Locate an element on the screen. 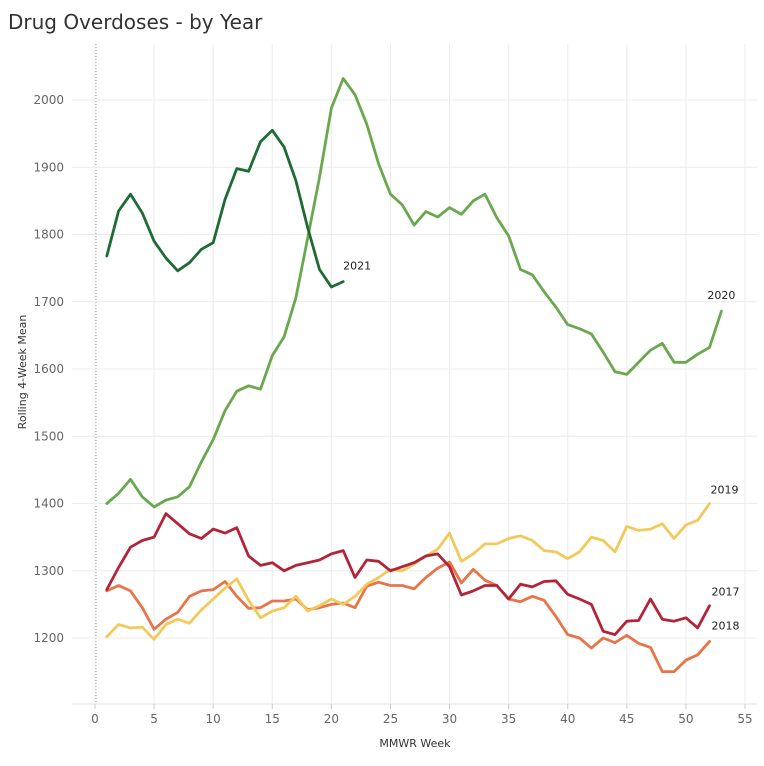 Image resolution: width=764 pixels, height=766 pixels. y-tick-label: 1600 is located at coordinates (48, 369).